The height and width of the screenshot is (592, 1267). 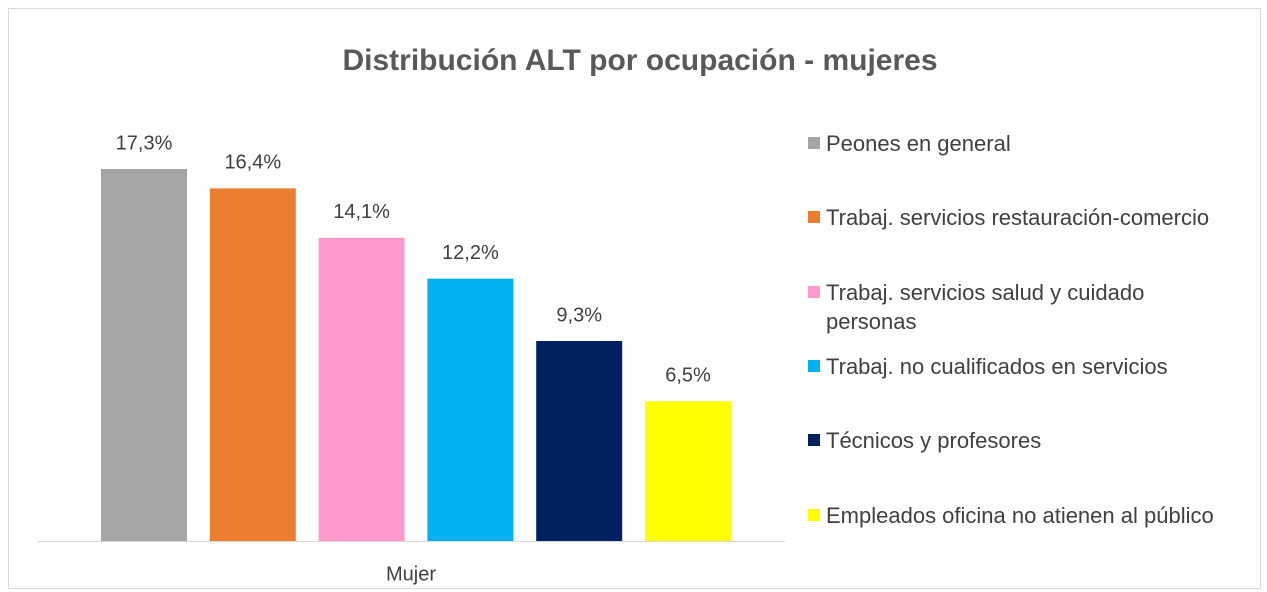 I want to click on legend-label: Técnicos y profesores, so click(x=934, y=441).